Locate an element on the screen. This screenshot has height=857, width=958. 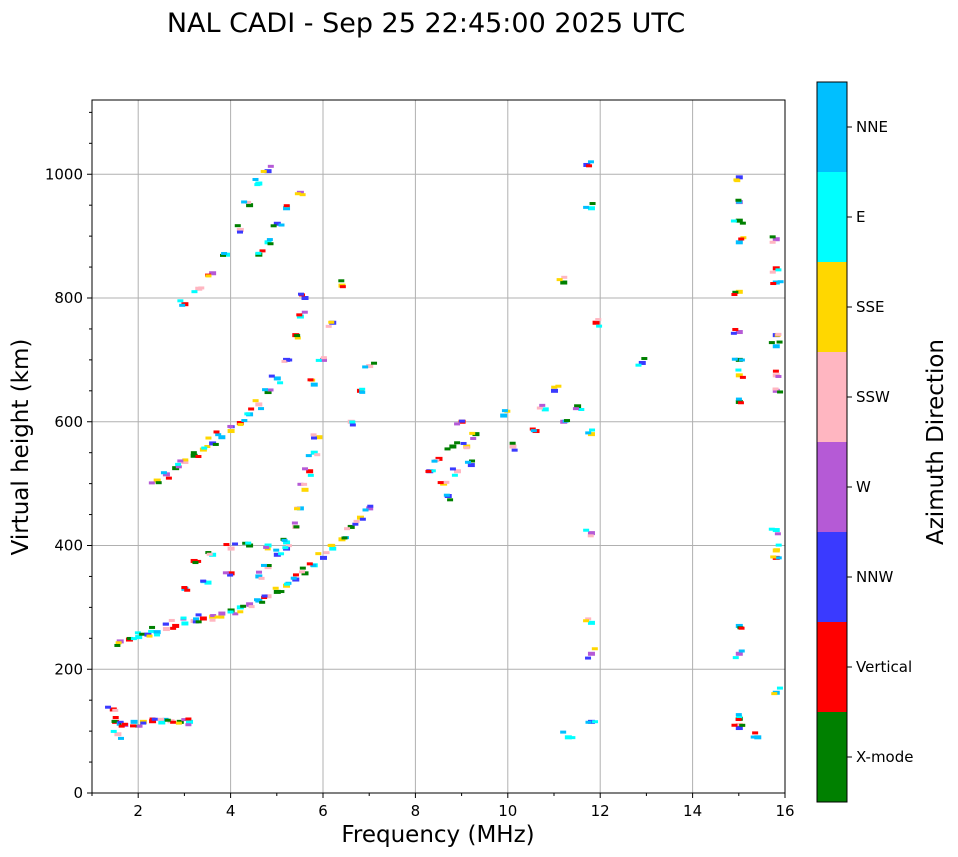
y-tick-label: 0 is located at coordinates (78, 793).